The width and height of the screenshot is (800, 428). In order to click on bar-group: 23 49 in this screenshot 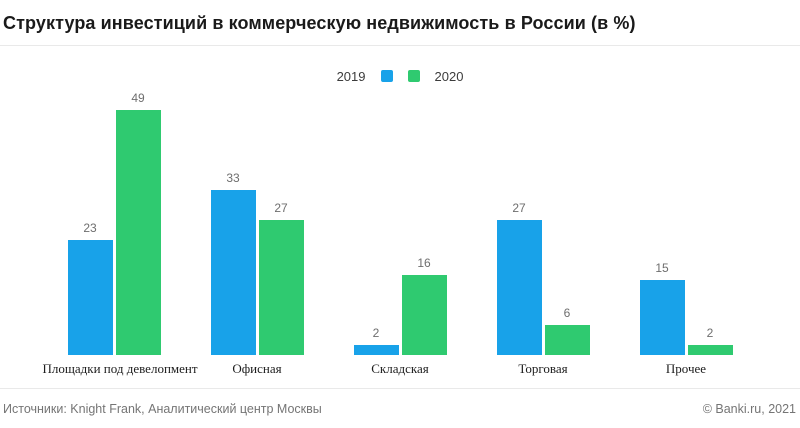, I will do `click(114, 223)`.